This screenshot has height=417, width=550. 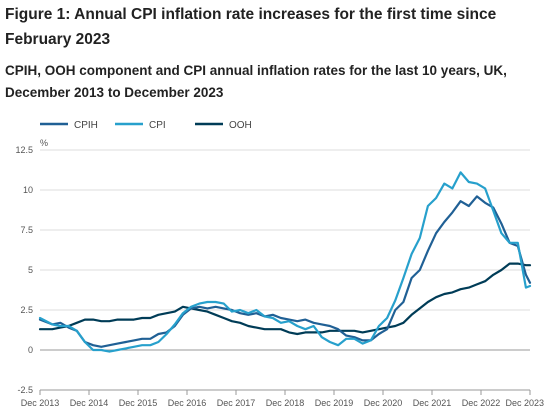 I want to click on x-tick-label: Dec 2014, so click(x=89, y=403).